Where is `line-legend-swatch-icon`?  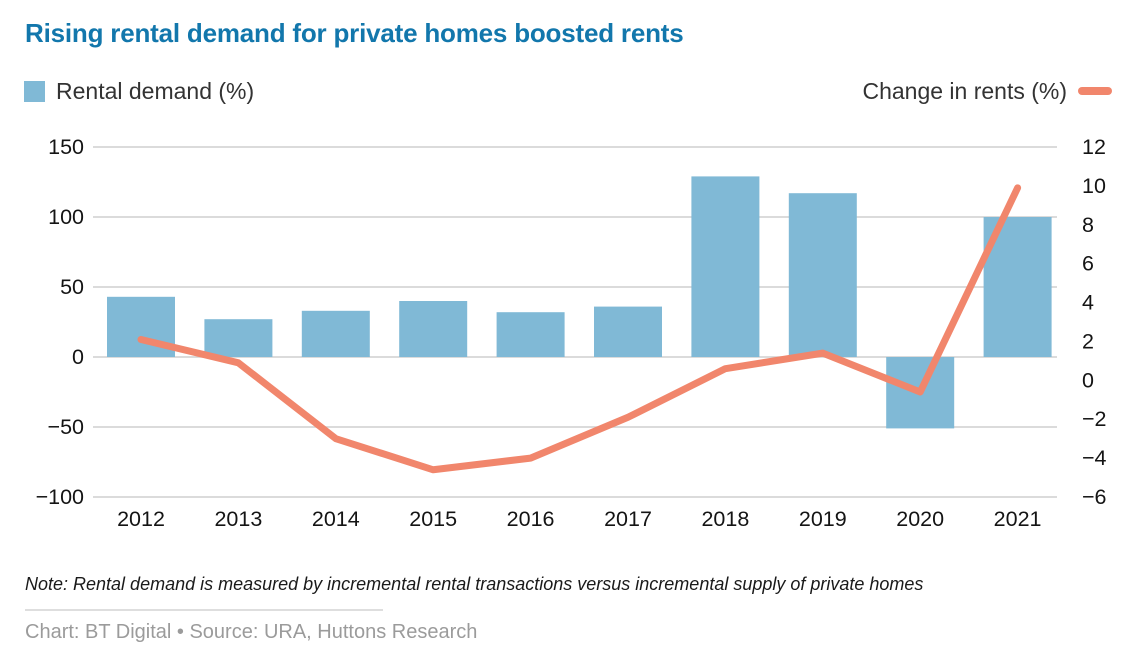
line-legend-swatch-icon is located at coordinates (1095, 91).